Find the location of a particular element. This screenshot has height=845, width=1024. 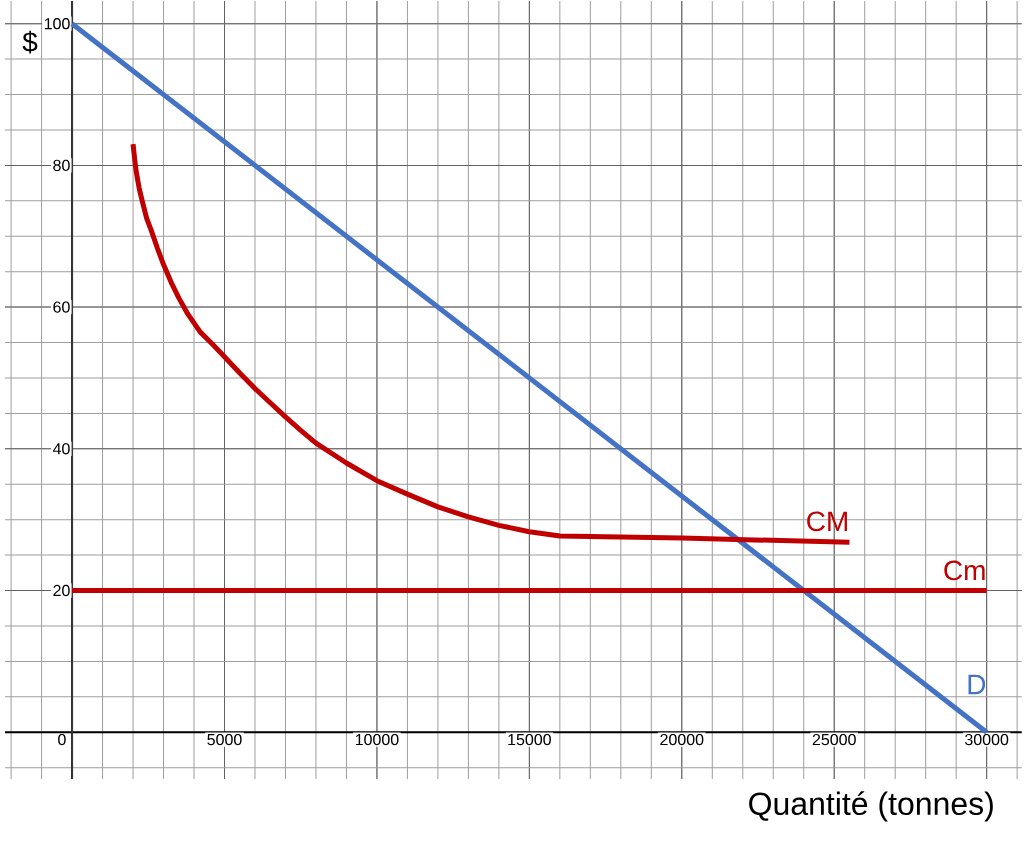

series-label: CM is located at coordinates (827, 521).